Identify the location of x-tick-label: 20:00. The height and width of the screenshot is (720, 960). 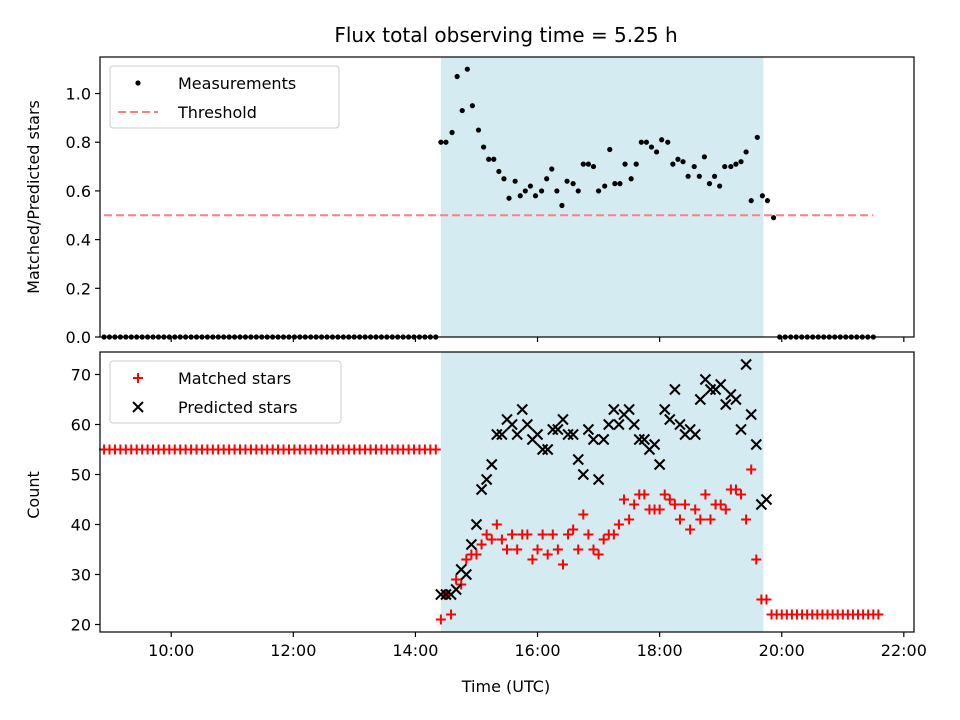
(782, 650).